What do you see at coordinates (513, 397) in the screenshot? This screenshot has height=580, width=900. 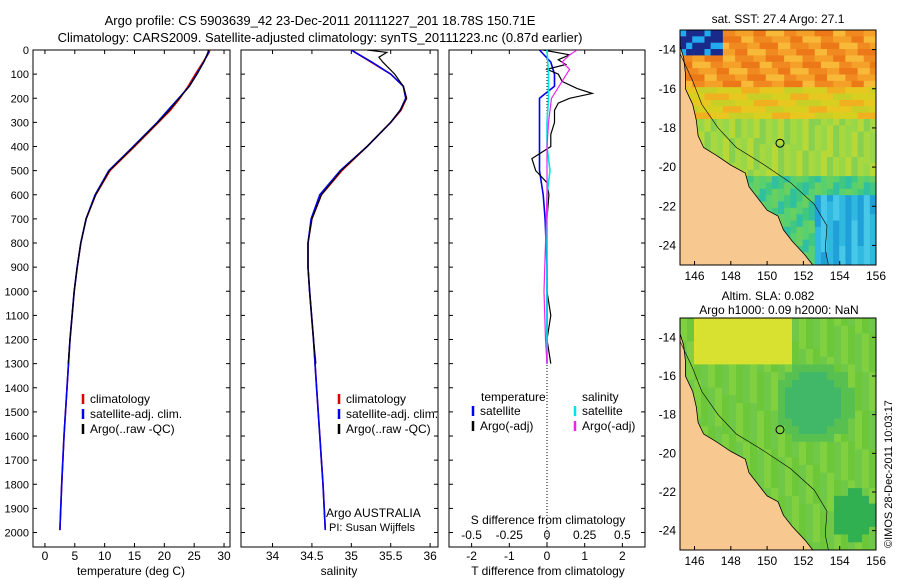 I see `legend-header-temperature: temperature` at bounding box center [513, 397].